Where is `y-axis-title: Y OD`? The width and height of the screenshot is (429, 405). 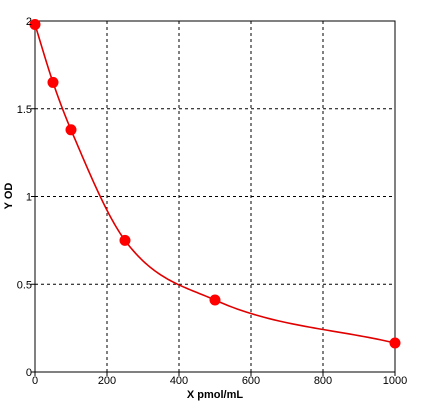
y-axis-title: Y OD is located at coordinates (9, 196).